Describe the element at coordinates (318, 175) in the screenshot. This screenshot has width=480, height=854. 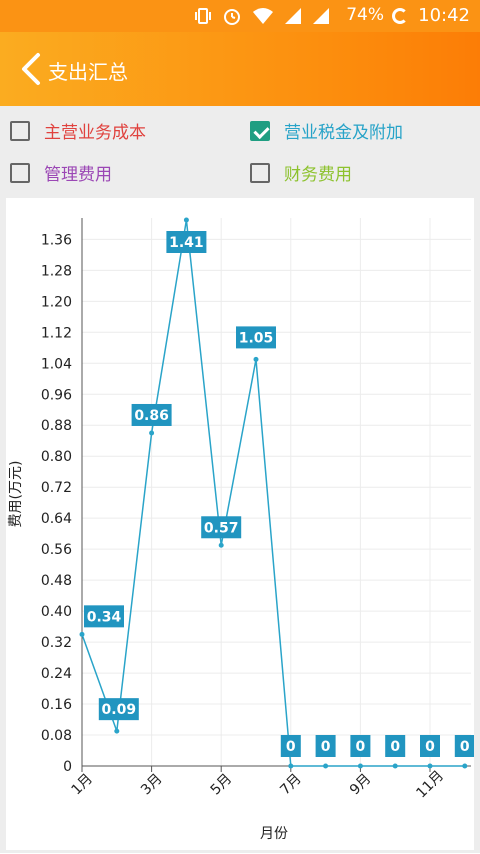
I see `filter-label: 财务费用` at that location.